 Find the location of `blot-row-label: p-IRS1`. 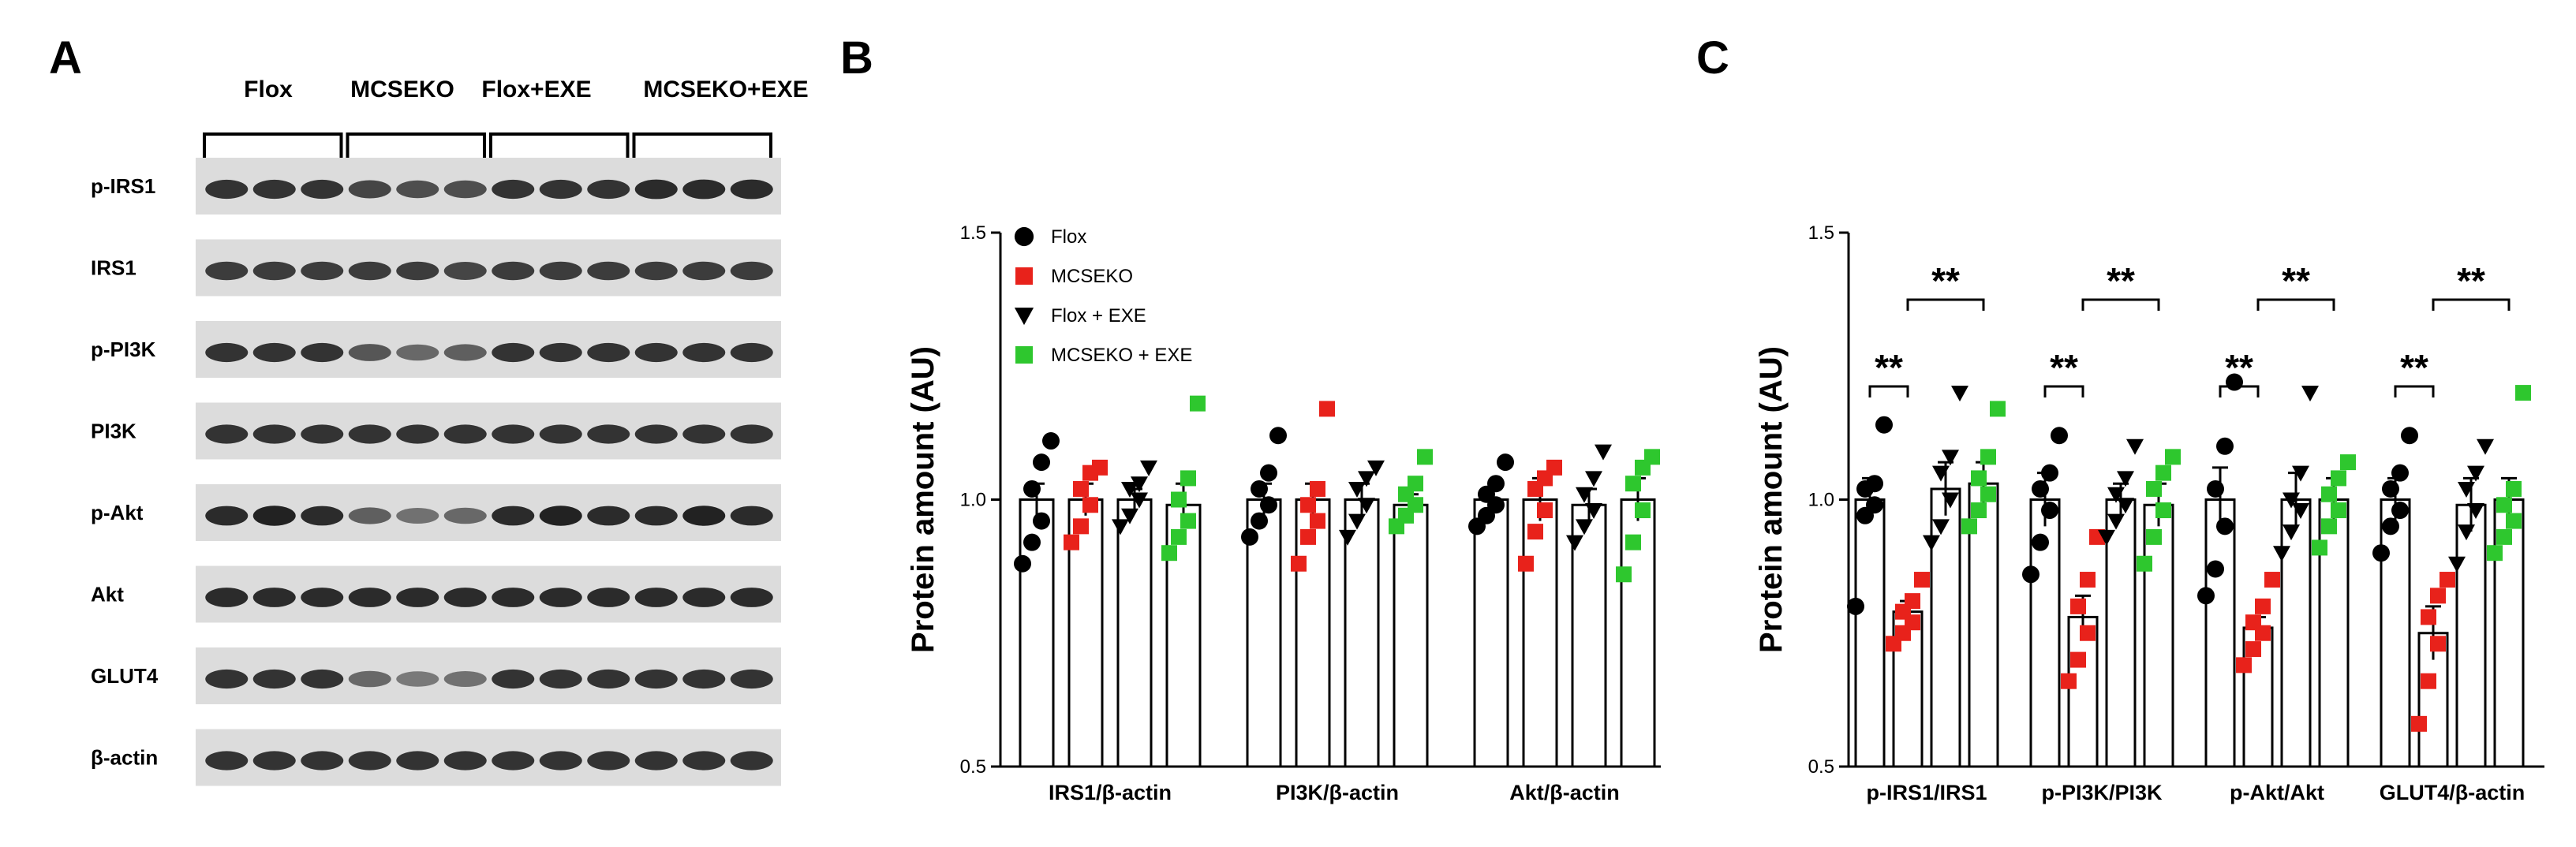

blot-row-label: p-IRS1 is located at coordinates (123, 186).